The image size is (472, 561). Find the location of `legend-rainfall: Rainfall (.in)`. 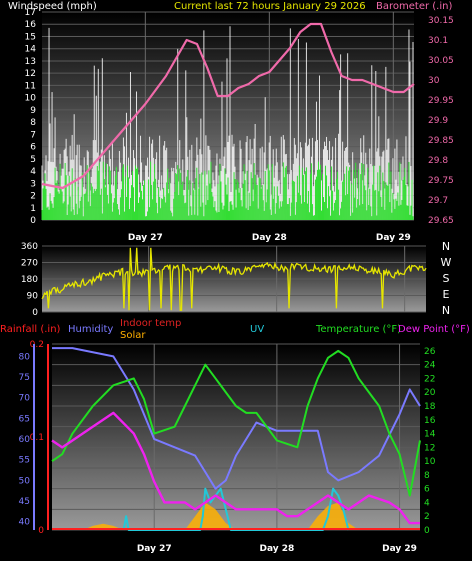

legend-rainfall: Rainfall (.in) is located at coordinates (30, 329).